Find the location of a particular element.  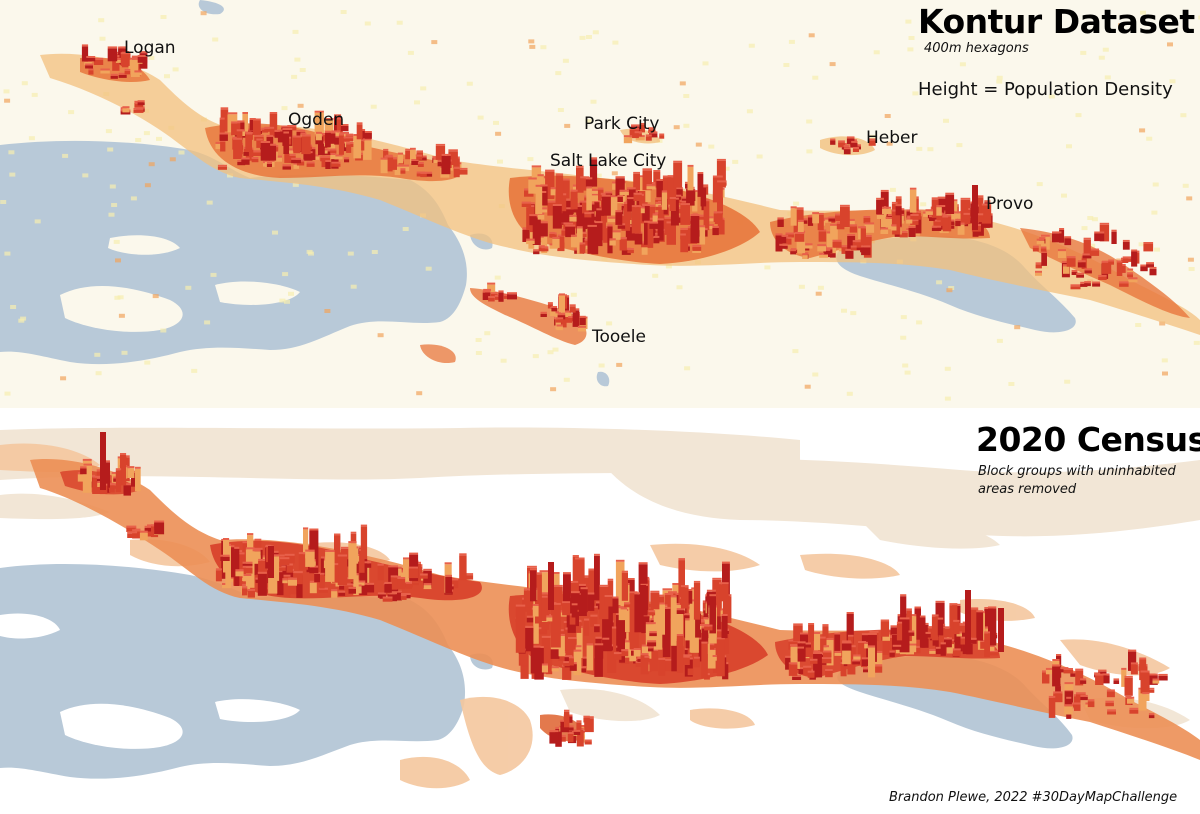

city-label-tooele: Tooele is located at coordinates (619, 337).